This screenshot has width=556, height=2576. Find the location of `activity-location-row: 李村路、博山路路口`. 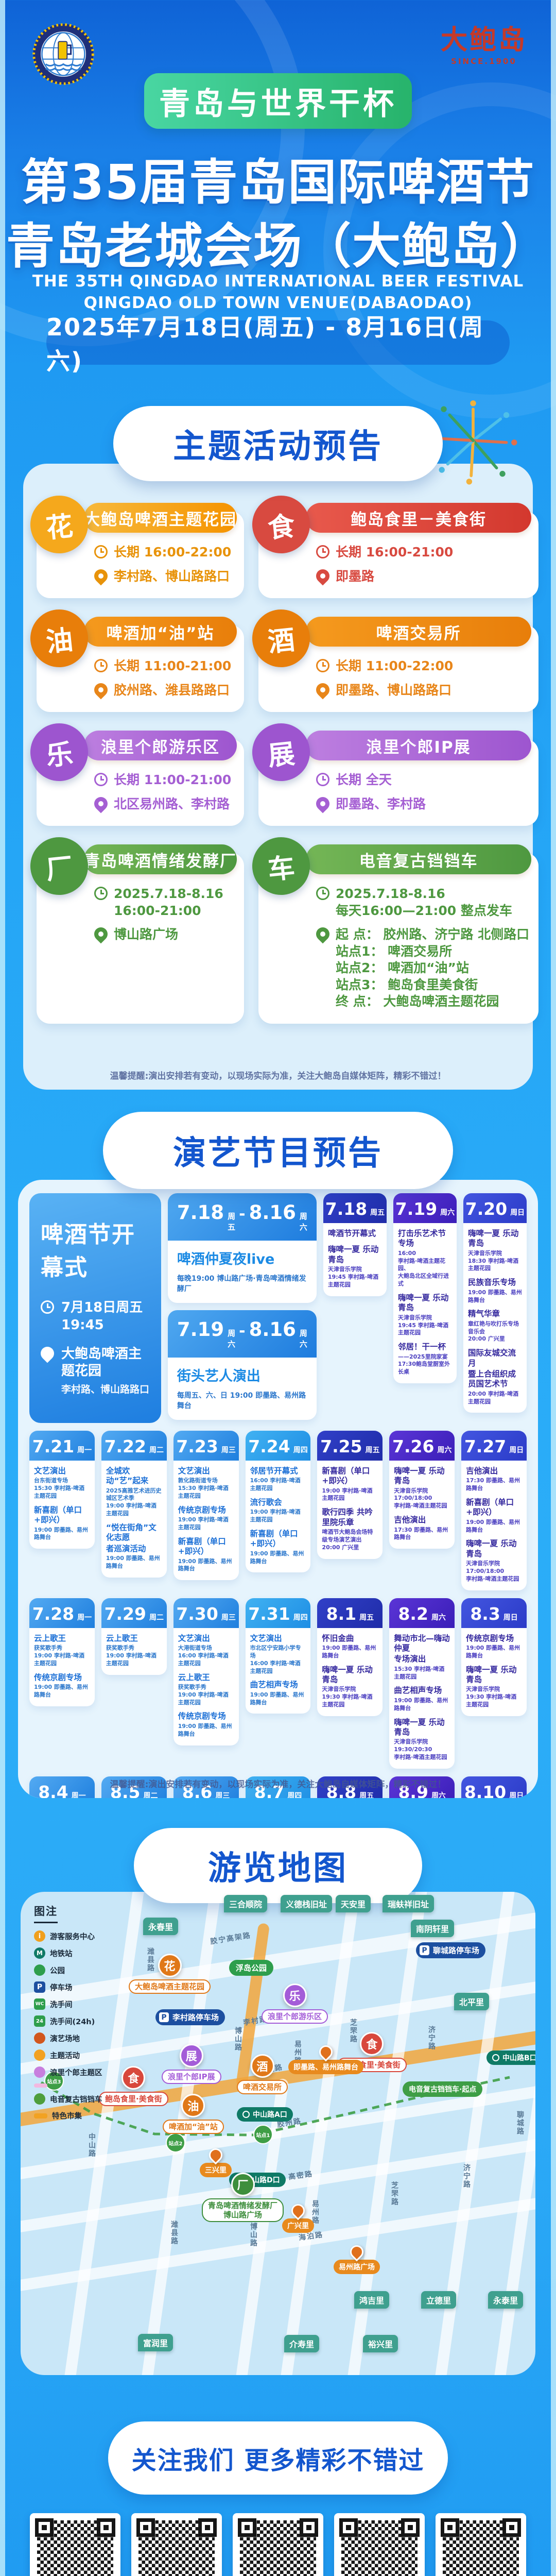

activity-location-row: 李村路、博山路路口 is located at coordinates (163, 575).